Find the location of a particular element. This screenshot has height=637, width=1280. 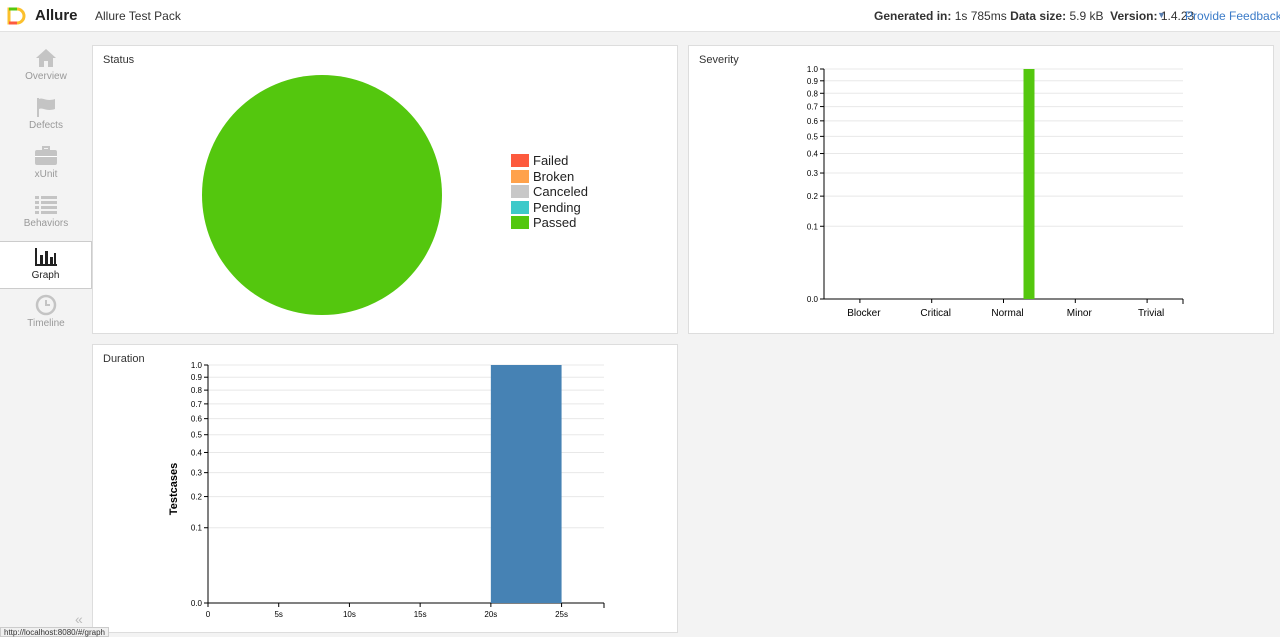

sidebar-item-overview: Overview is located at coordinates (46, 67).